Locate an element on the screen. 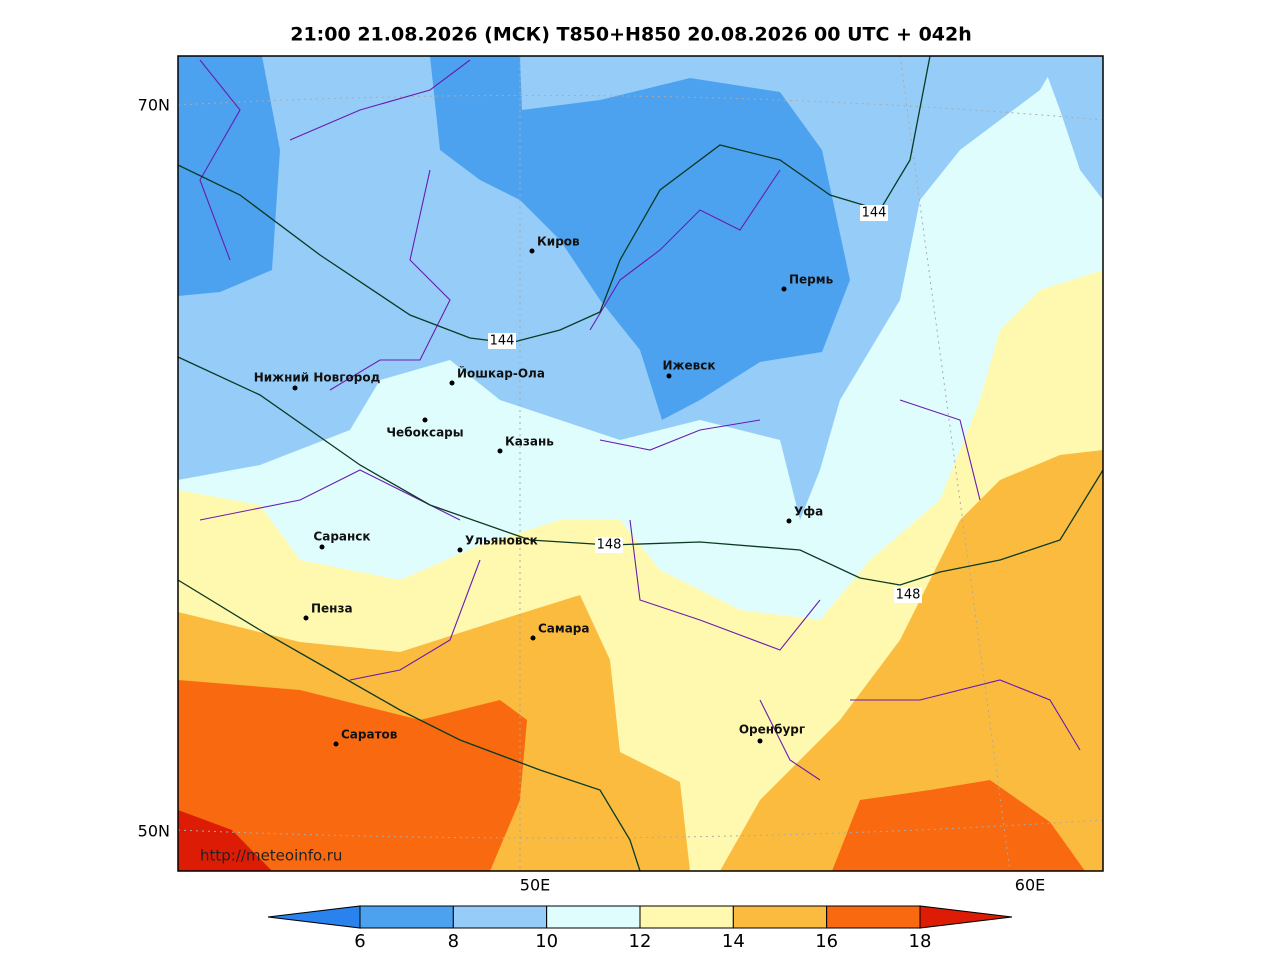  lat-label: 70N is located at coordinates (154, 105).